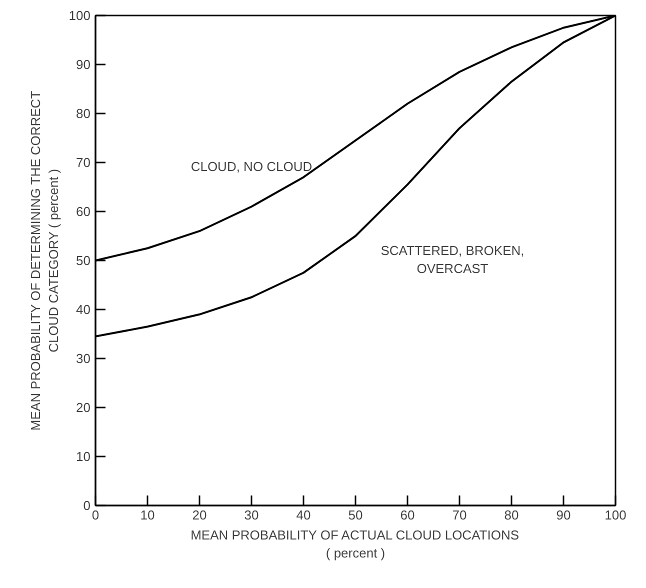 This screenshot has width=646, height=588. I want to click on y-tick-label: 50, so click(83, 260).